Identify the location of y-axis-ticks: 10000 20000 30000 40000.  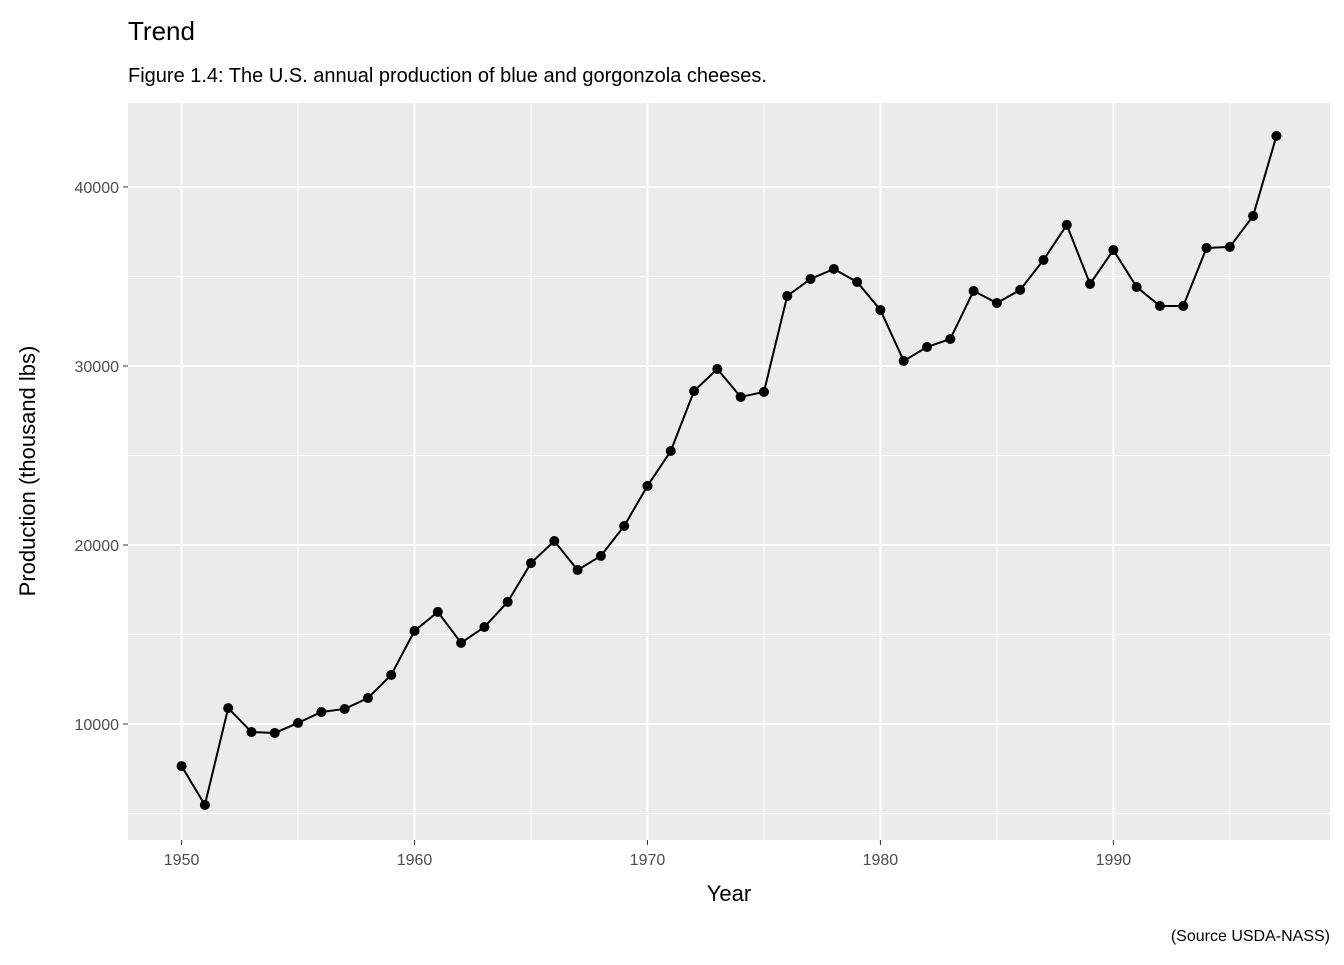
(101, 457).